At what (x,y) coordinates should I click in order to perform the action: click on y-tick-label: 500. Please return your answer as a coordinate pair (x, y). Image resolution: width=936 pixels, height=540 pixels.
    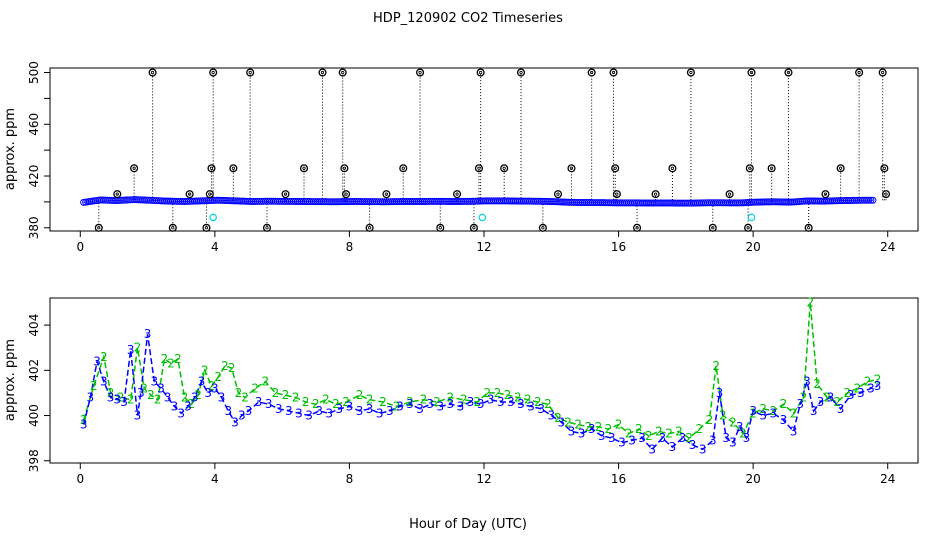
    Looking at the image, I should click on (34, 72).